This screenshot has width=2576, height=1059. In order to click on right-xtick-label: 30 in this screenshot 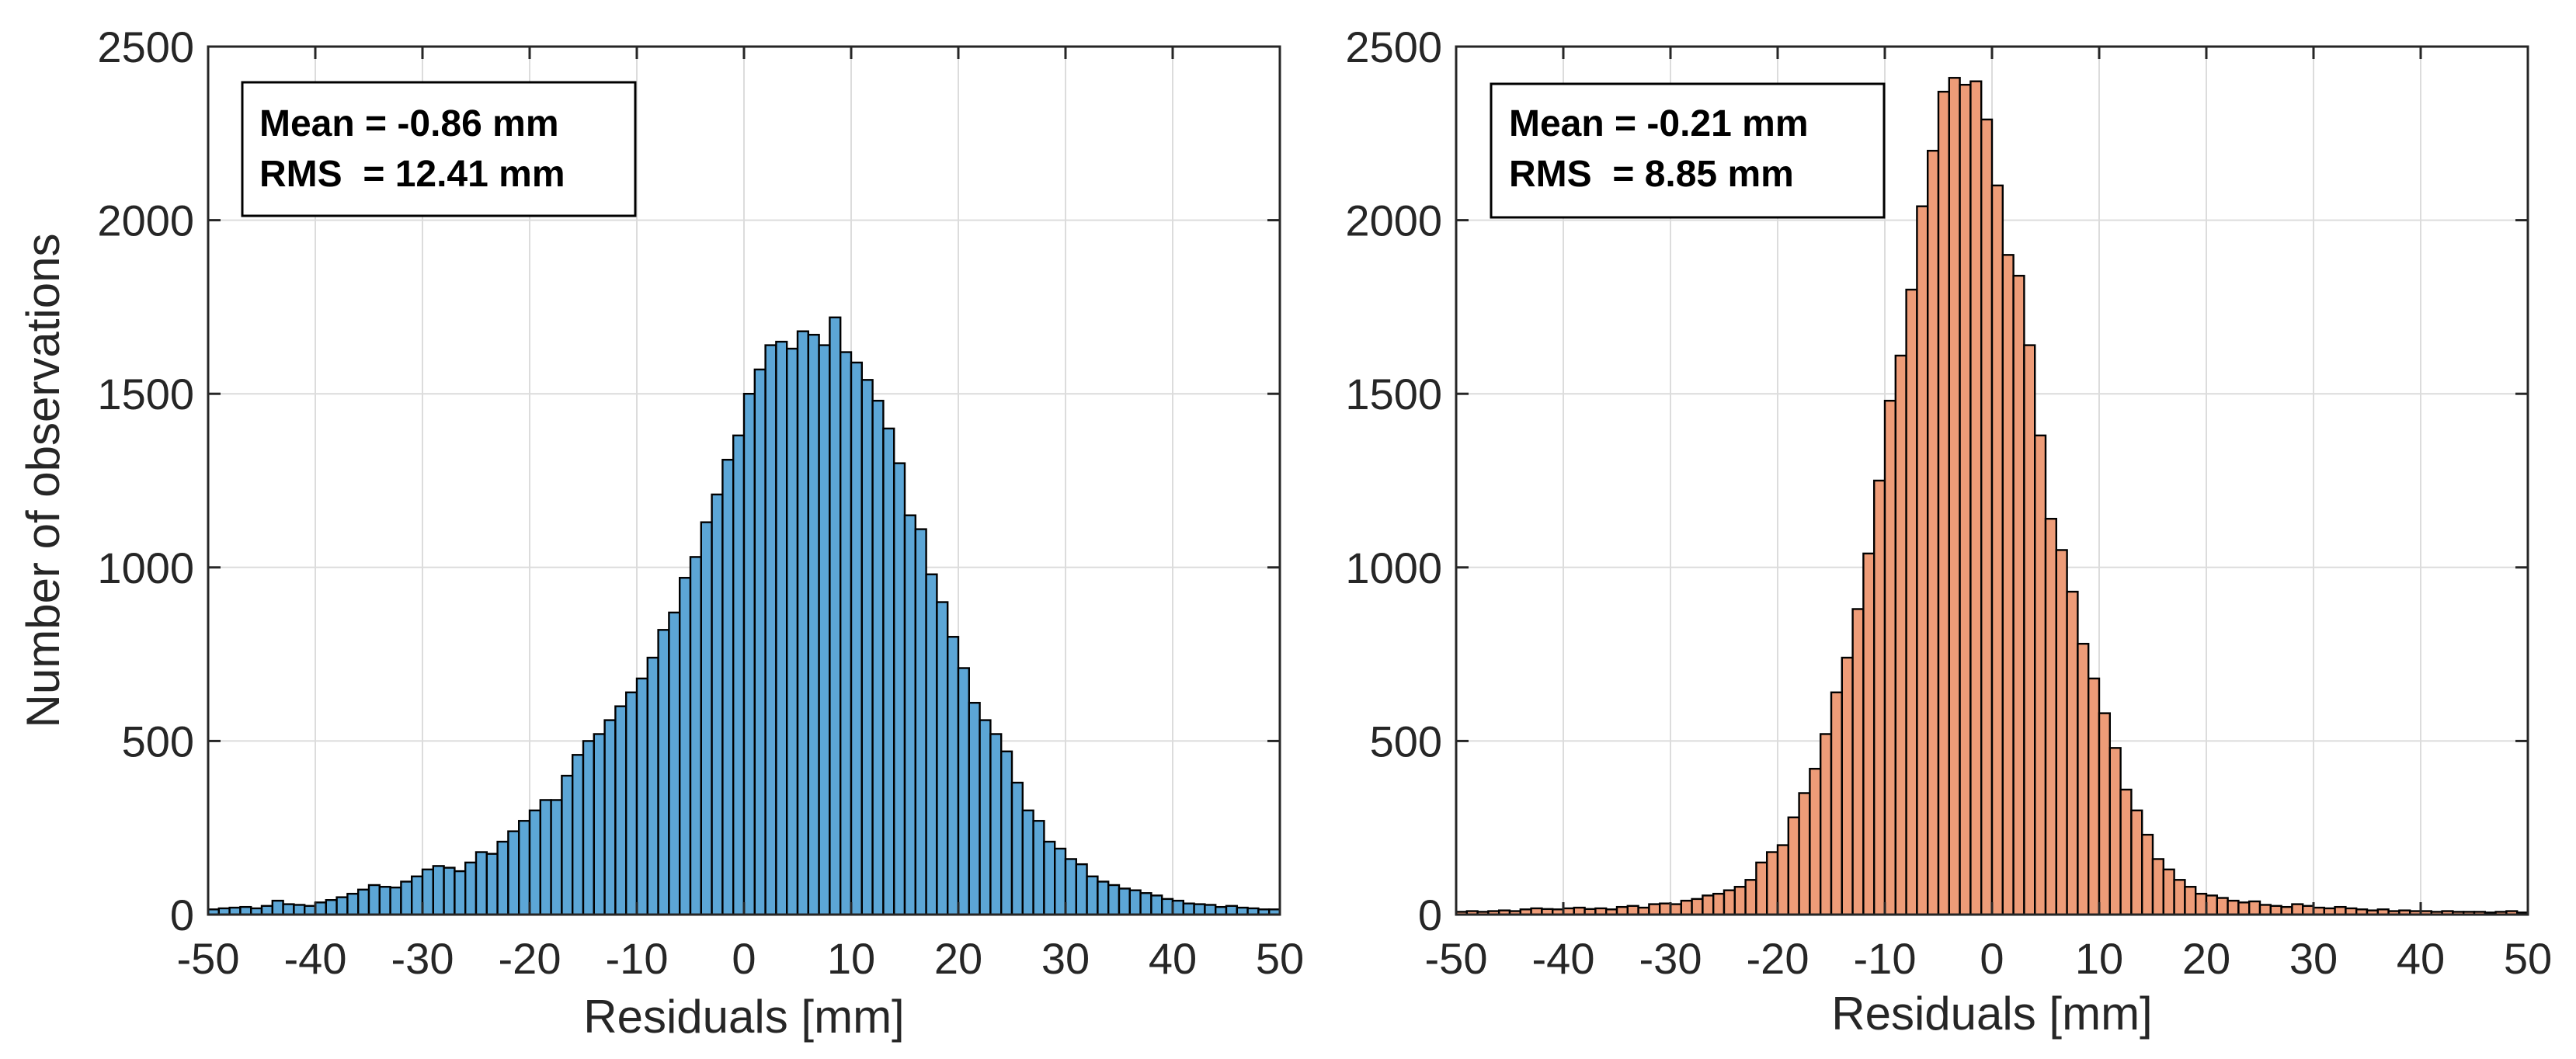, I will do `click(2313, 958)`.